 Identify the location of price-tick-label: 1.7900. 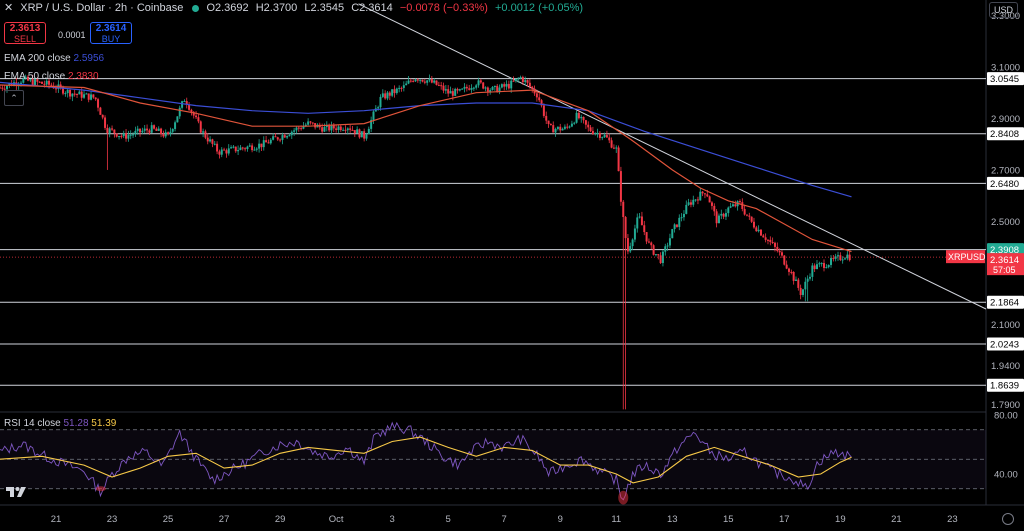
(1005, 405).